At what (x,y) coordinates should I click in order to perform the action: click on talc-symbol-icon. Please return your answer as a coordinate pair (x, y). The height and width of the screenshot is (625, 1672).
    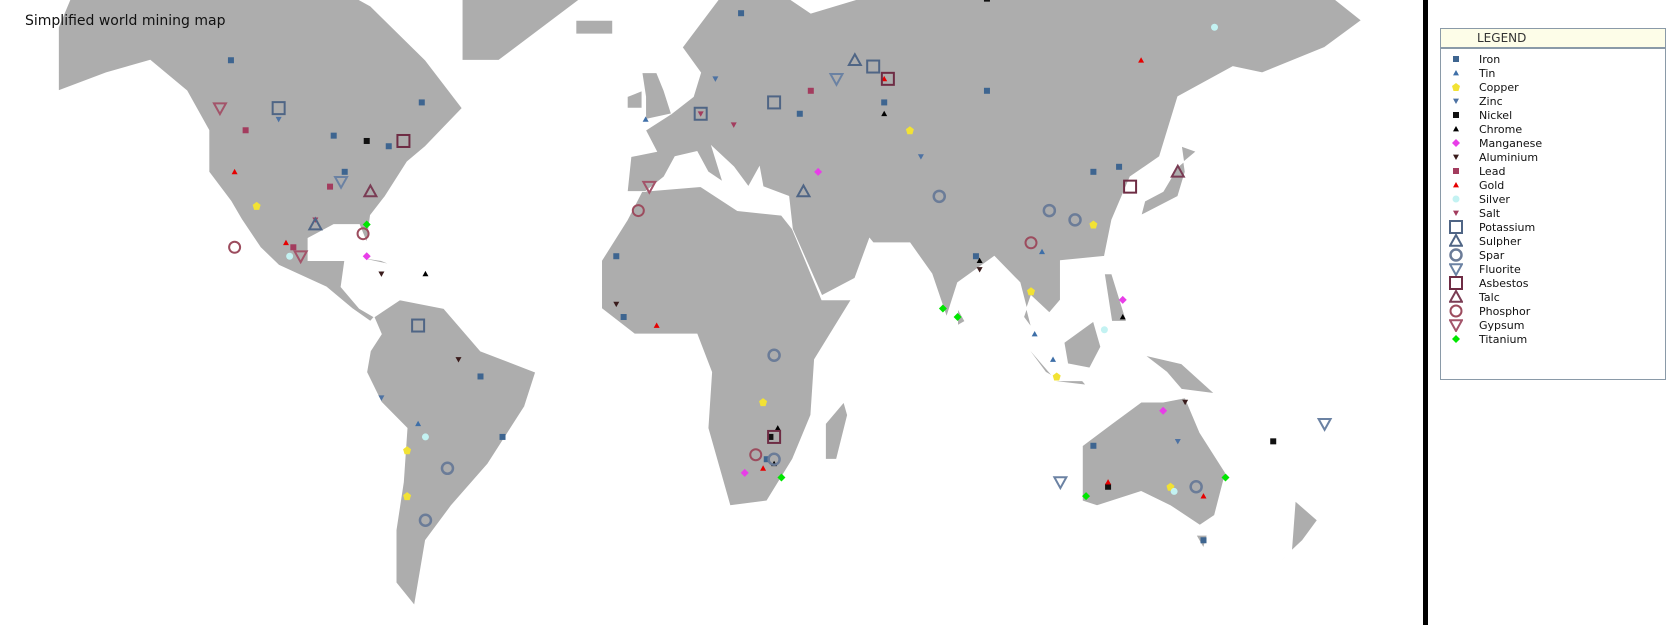
    Looking at the image, I should click on (1456, 296).